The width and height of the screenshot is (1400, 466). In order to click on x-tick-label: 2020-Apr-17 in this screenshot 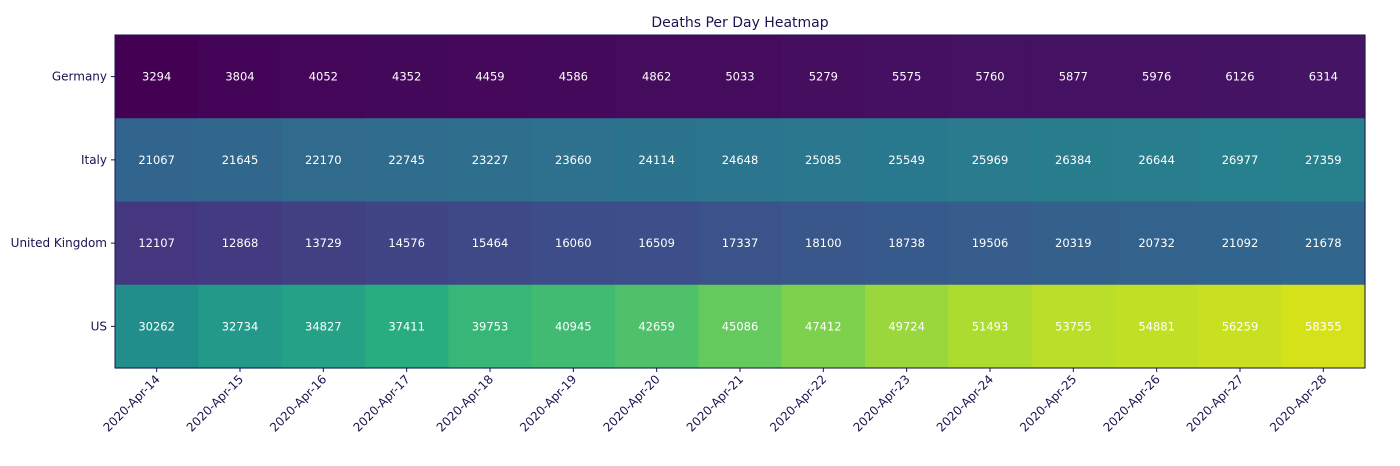, I will do `click(381, 403)`.